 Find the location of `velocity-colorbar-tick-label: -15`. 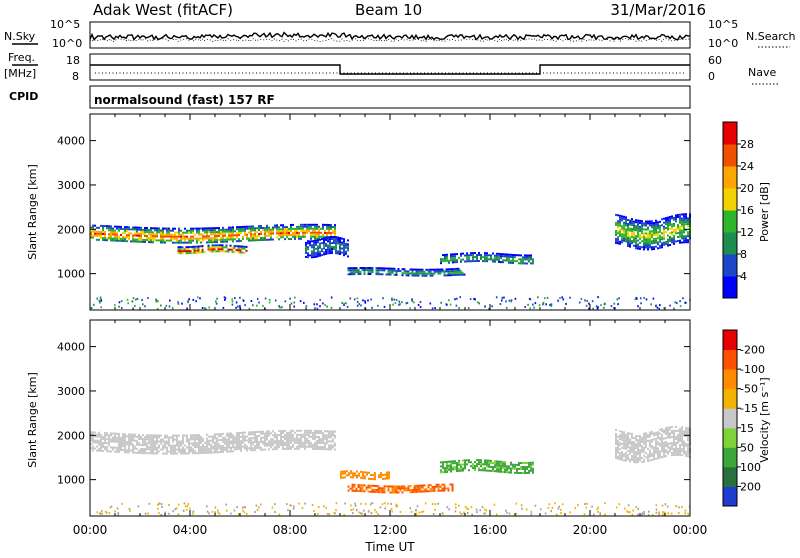

velocity-colorbar-tick-label: -15 is located at coordinates (749, 408).